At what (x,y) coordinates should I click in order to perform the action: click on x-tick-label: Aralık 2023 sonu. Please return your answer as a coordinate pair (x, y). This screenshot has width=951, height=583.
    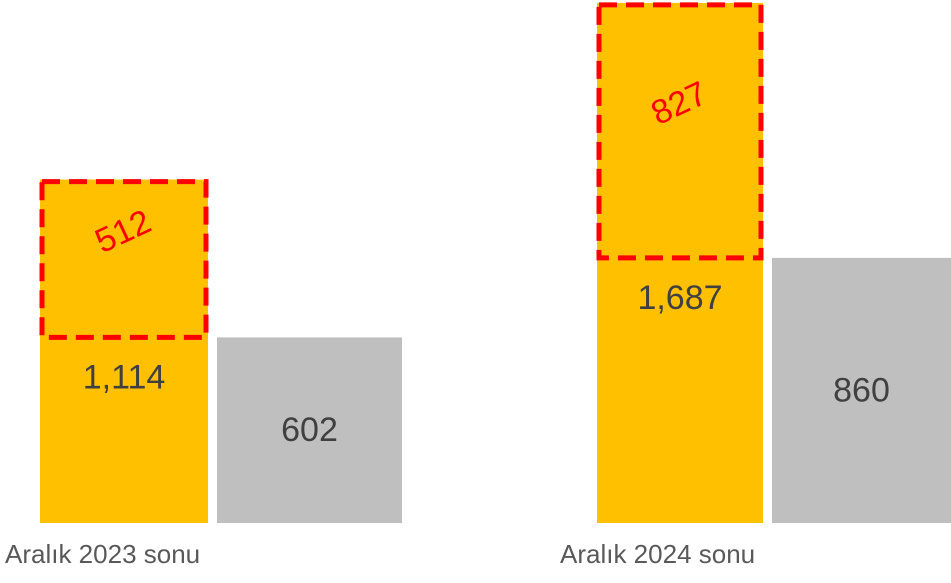
    Looking at the image, I should click on (102, 554).